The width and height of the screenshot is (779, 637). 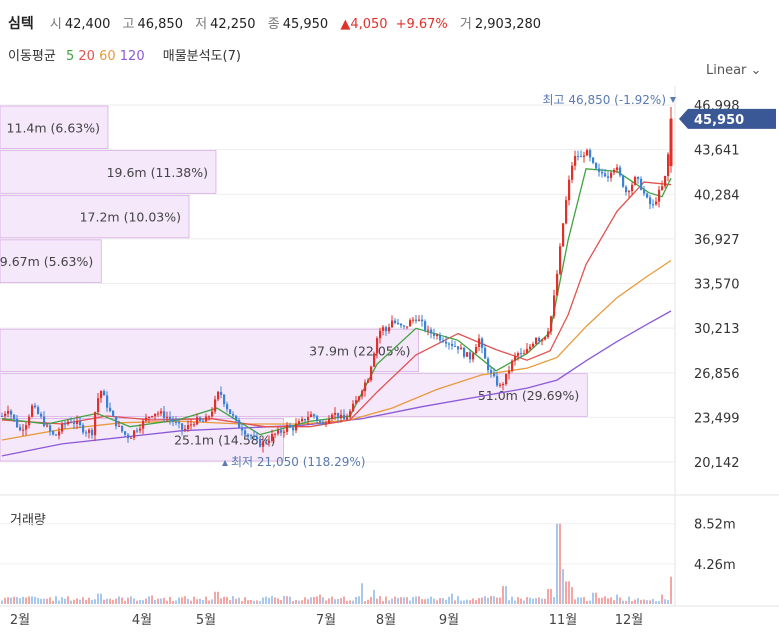 What do you see at coordinates (20, 620) in the screenshot?
I see `month-label: 2월` at bounding box center [20, 620].